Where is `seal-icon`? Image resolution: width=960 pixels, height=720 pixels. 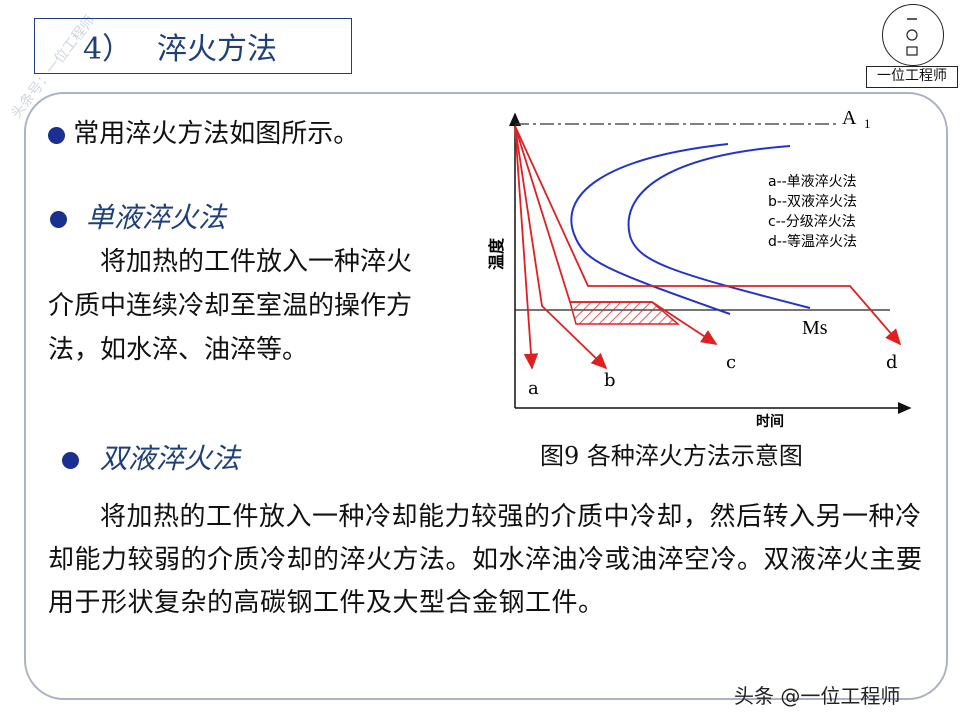 seal-icon is located at coordinates (913, 35).